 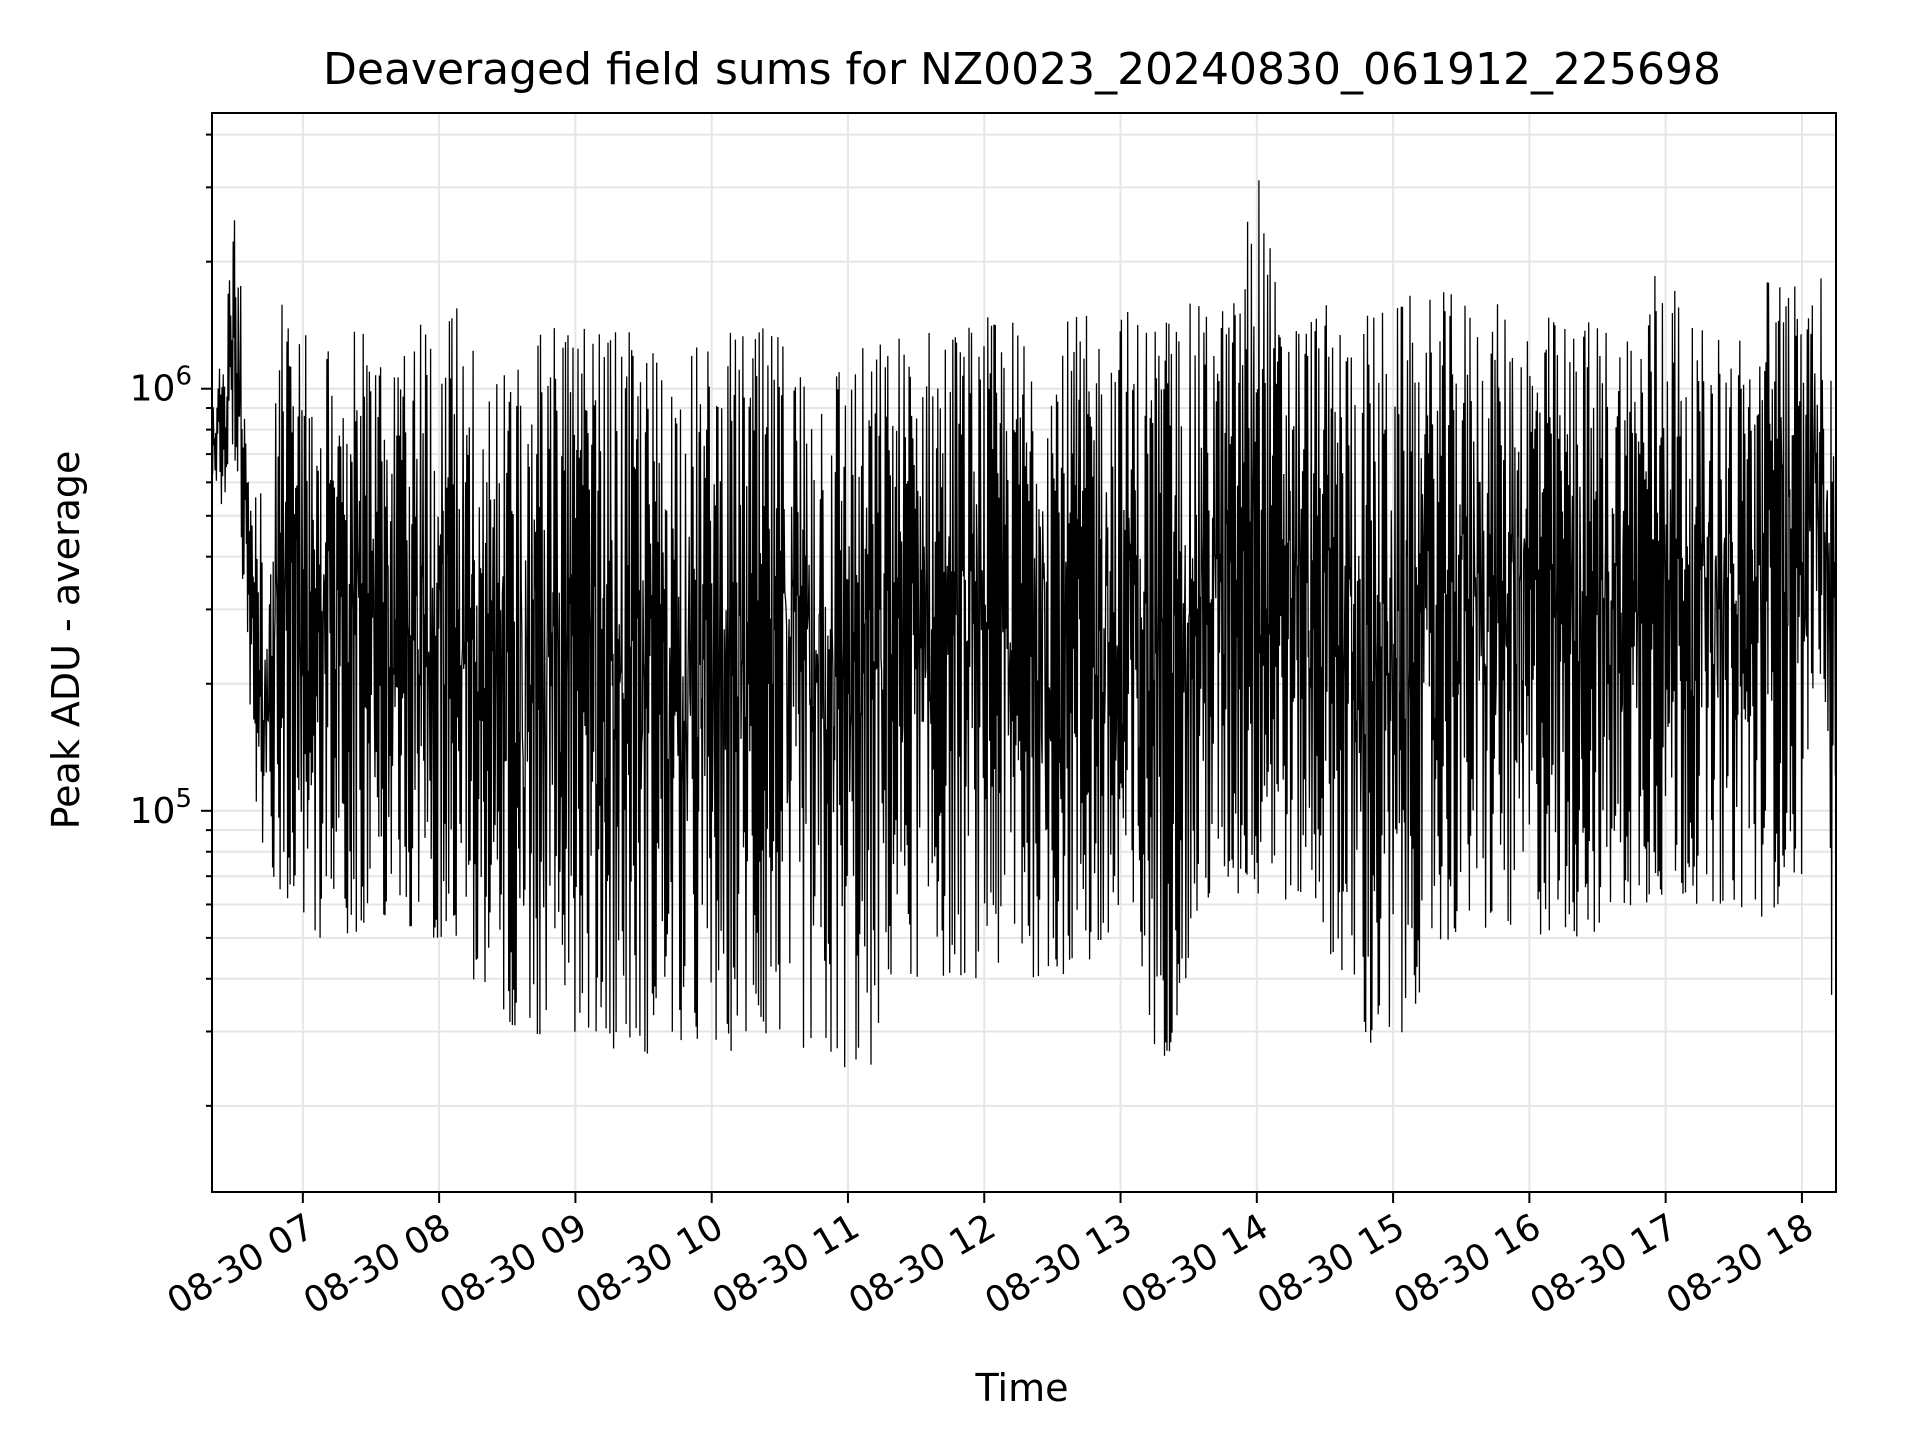 I want to click on y-tick-label: 10⁵, so click(x=161, y=808).